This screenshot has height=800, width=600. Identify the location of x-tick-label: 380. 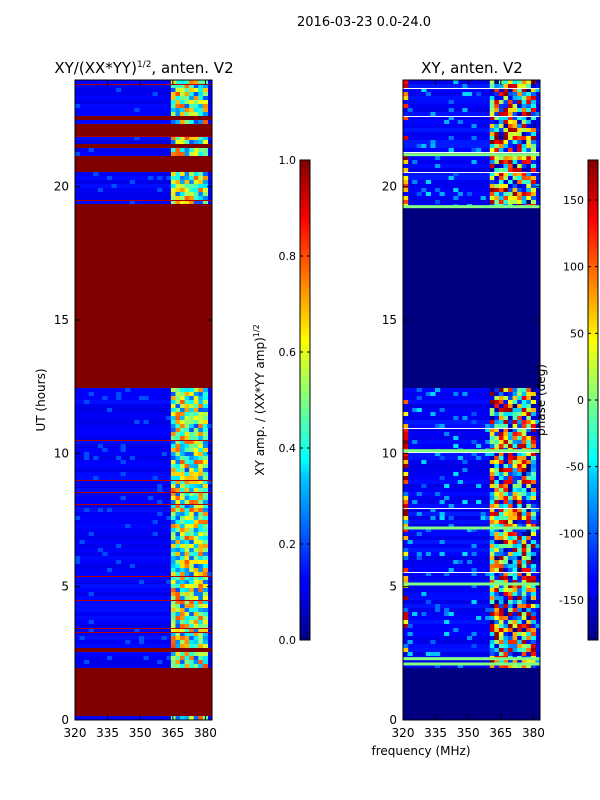
(533, 733).